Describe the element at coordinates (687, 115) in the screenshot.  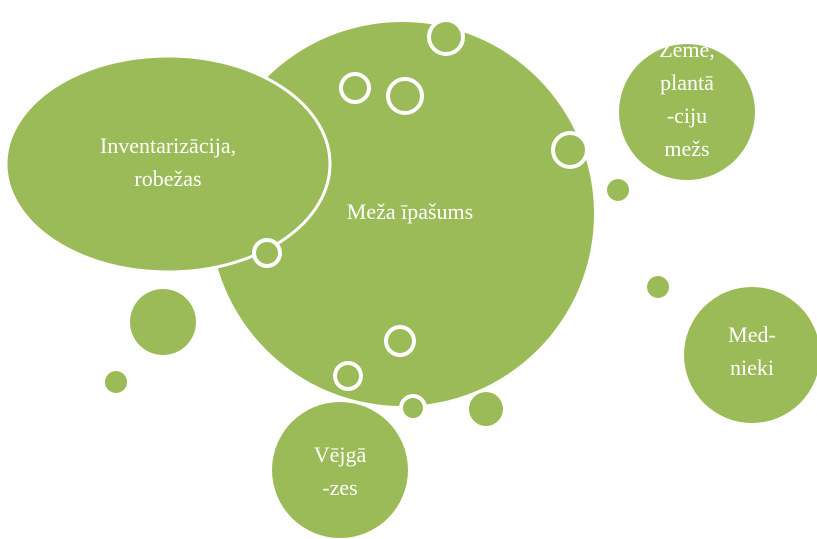
I see `node-label: -ciju` at that location.